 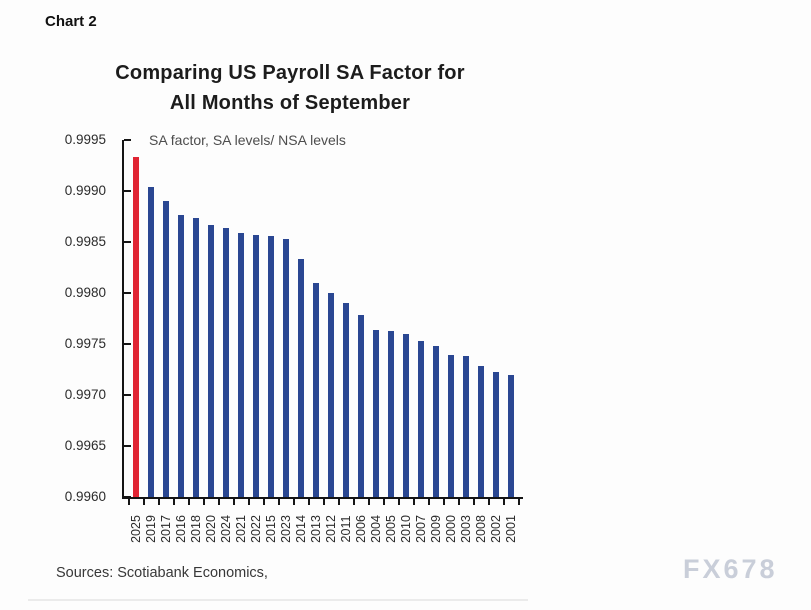 What do you see at coordinates (85, 241) in the screenshot?
I see `y-axis-tick-label: 0.9985` at bounding box center [85, 241].